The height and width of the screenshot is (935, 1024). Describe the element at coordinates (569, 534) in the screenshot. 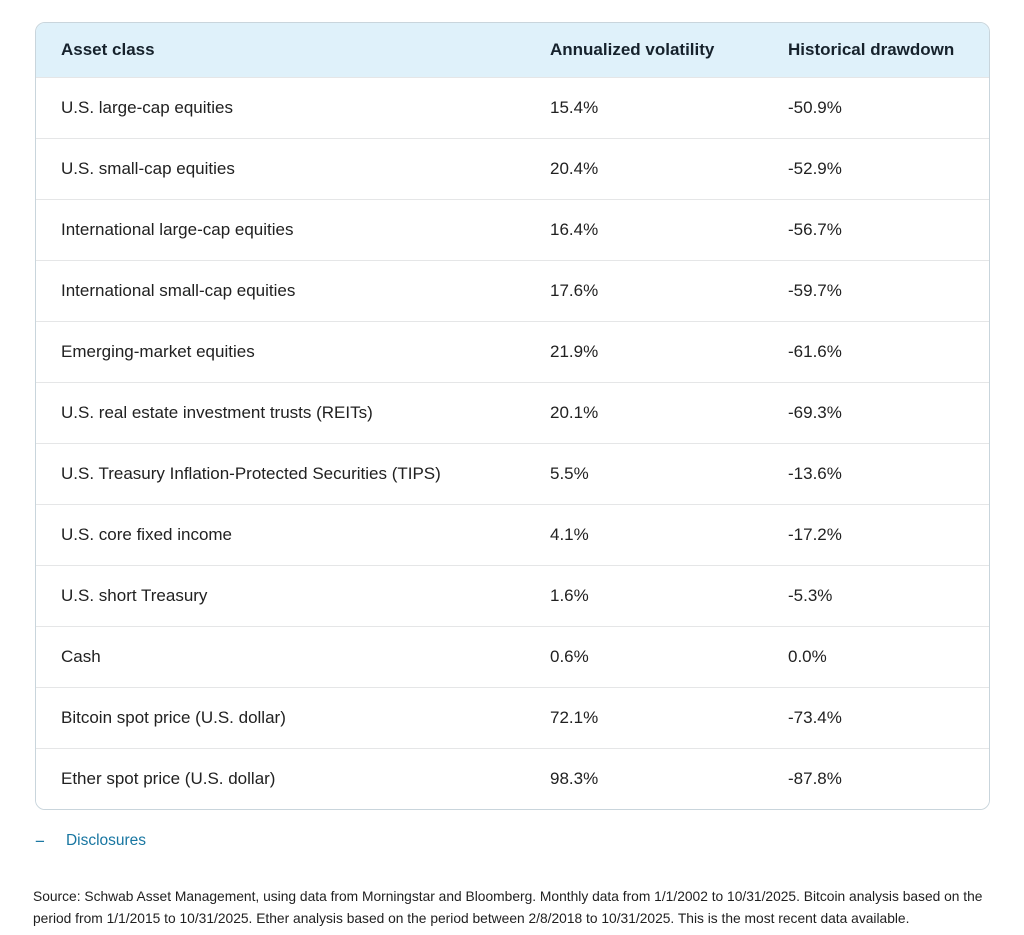

I see `volatility-cell: 4.1%` at that location.